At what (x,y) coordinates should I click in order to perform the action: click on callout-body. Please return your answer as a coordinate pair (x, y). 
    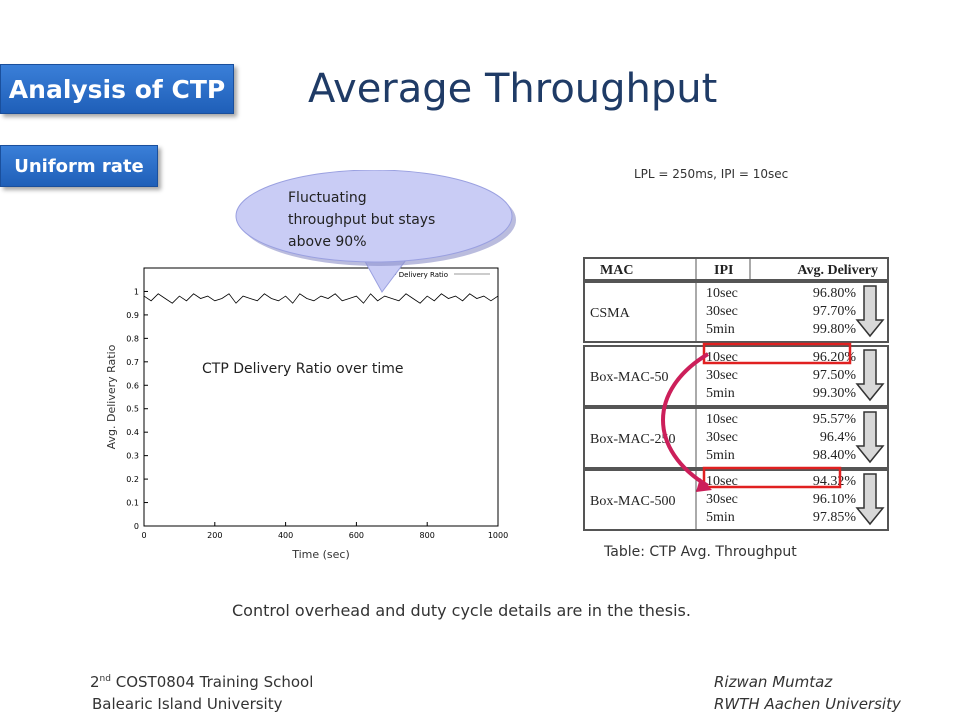
    Looking at the image, I should click on (374, 216).